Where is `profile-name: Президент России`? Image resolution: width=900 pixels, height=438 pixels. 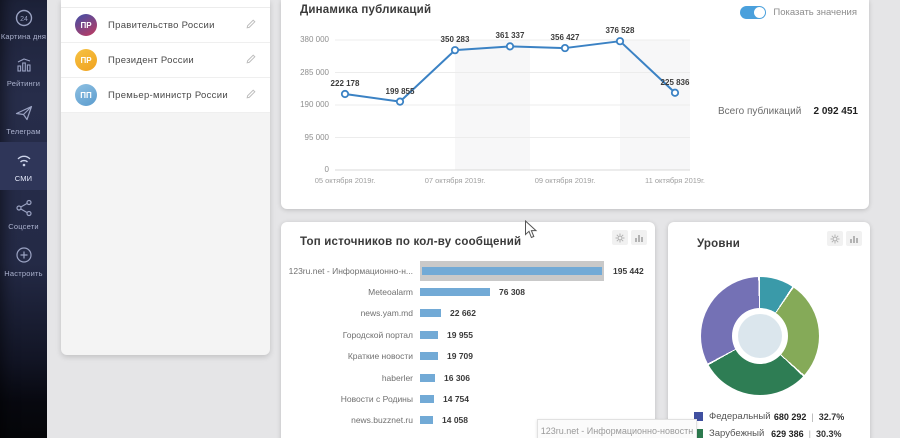 profile-name: Президент России is located at coordinates (151, 60).